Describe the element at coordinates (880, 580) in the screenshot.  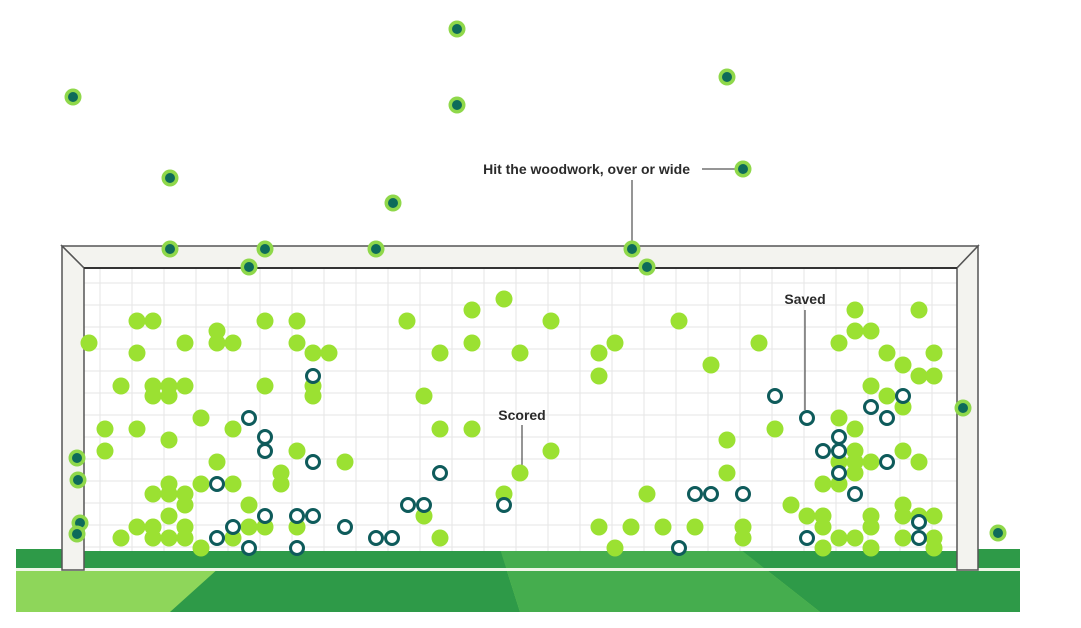
I see `grass-stripe-right` at that location.